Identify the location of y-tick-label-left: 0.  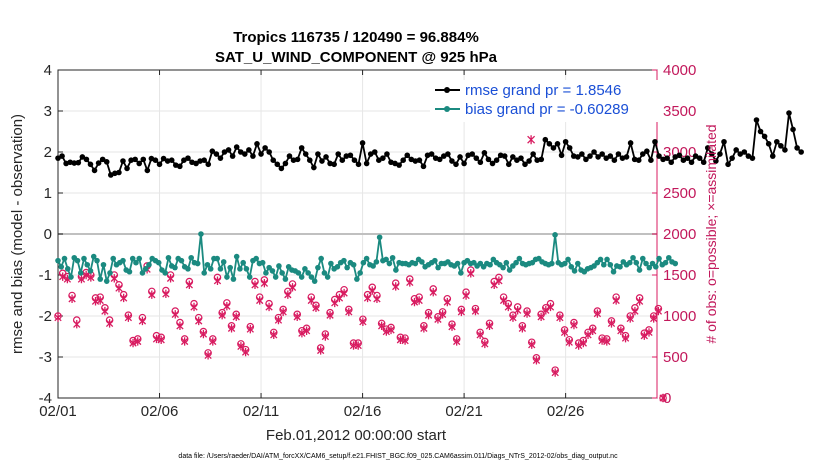
(48, 234).